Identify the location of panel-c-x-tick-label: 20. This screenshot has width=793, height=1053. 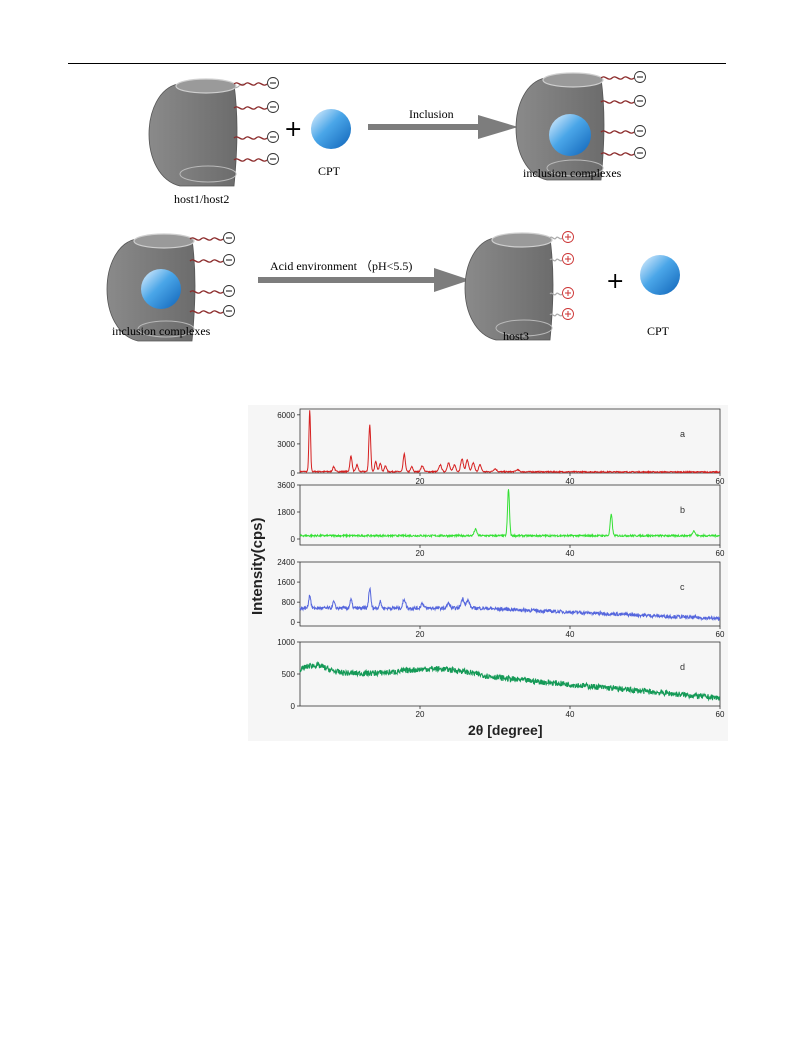
(420, 634).